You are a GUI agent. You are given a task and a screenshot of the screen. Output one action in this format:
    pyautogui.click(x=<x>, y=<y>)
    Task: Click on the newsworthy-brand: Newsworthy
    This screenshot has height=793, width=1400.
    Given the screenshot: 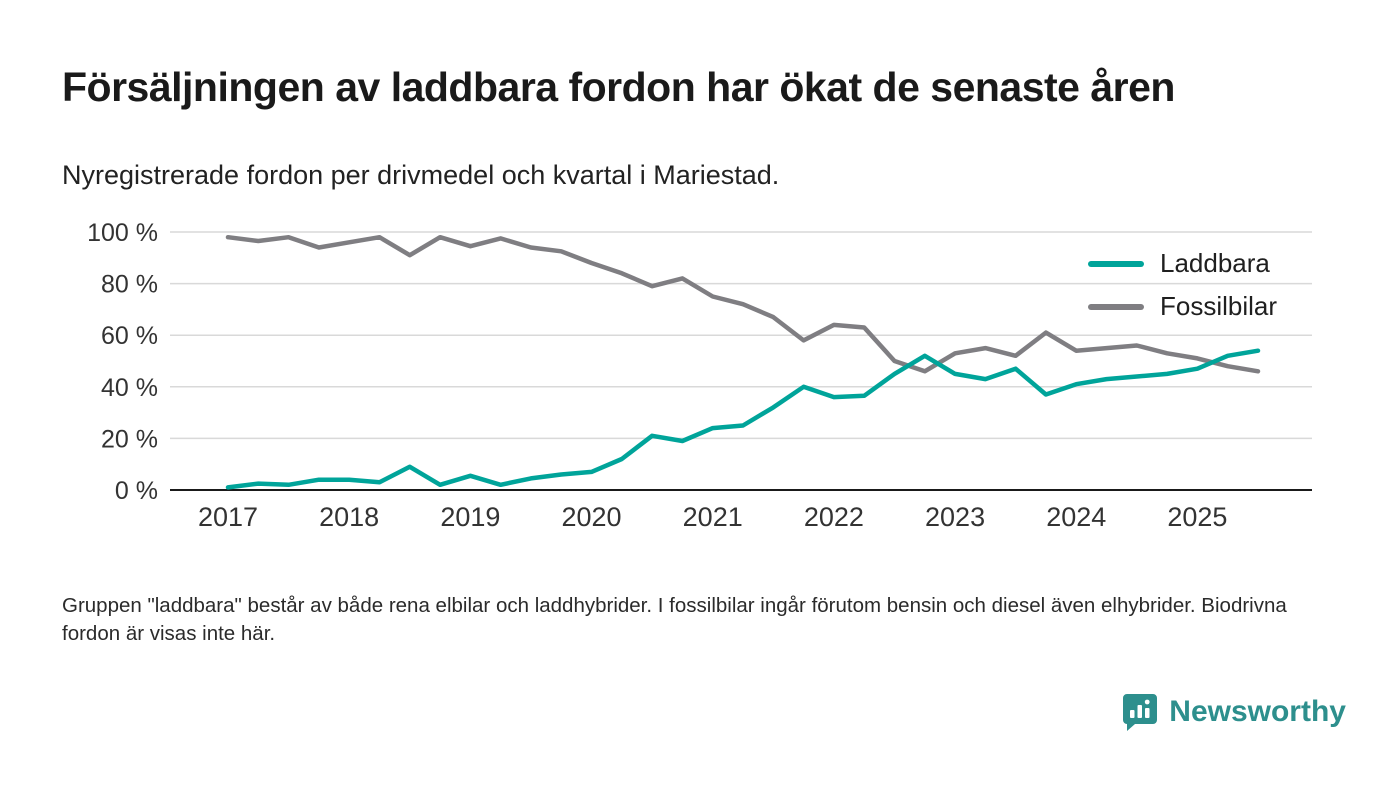 What is the action you would take?
    pyautogui.click(x=1233, y=712)
    